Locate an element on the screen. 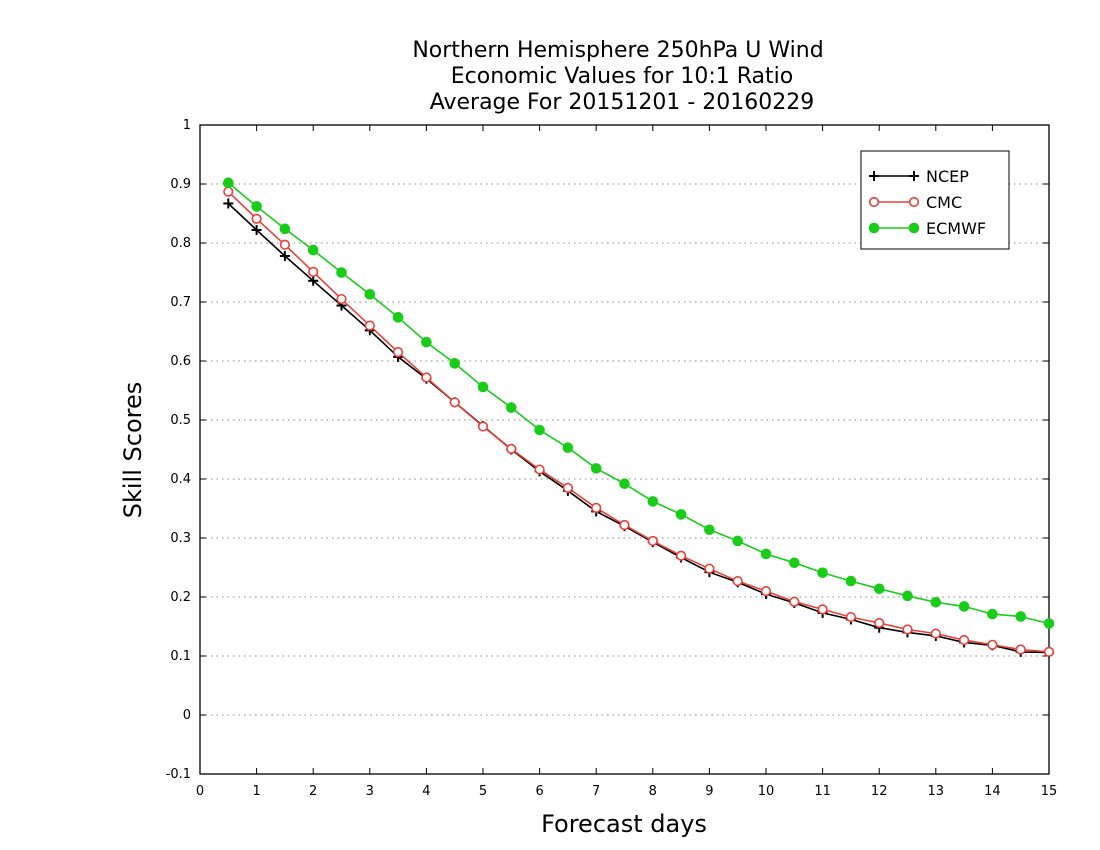 Image resolution: width=1100 pixels, height=850 pixels. legend-item-ecmwf: ECMWF is located at coordinates (927, 228).